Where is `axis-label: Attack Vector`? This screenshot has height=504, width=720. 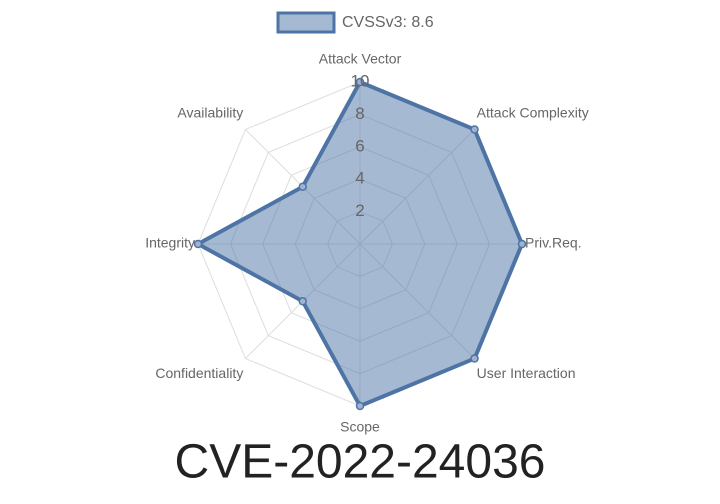
axis-label: Attack Vector is located at coordinates (360, 59).